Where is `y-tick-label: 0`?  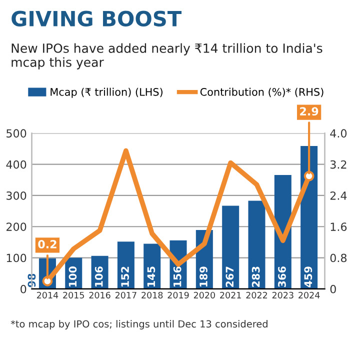
y-tick-label: 0 is located at coordinates (23, 289).